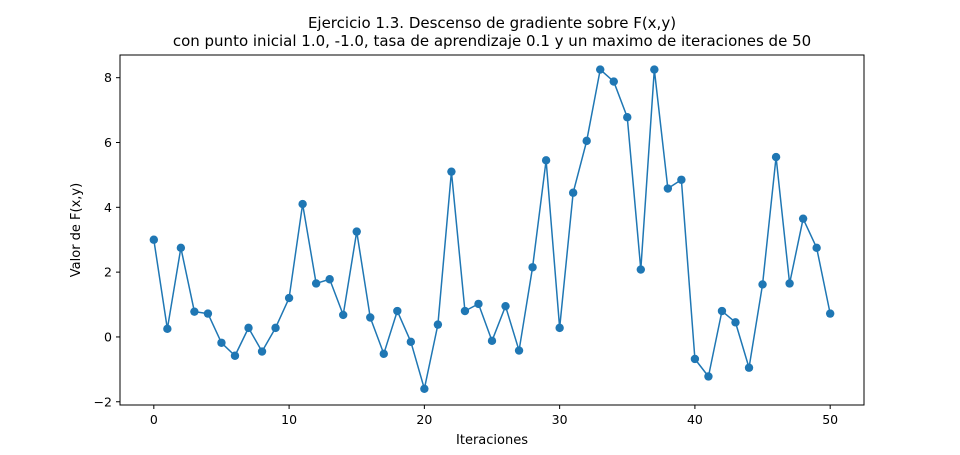 The height and width of the screenshot is (455, 960). Describe the element at coordinates (108, 207) in the screenshot. I see `y-tick-label: 4` at that location.